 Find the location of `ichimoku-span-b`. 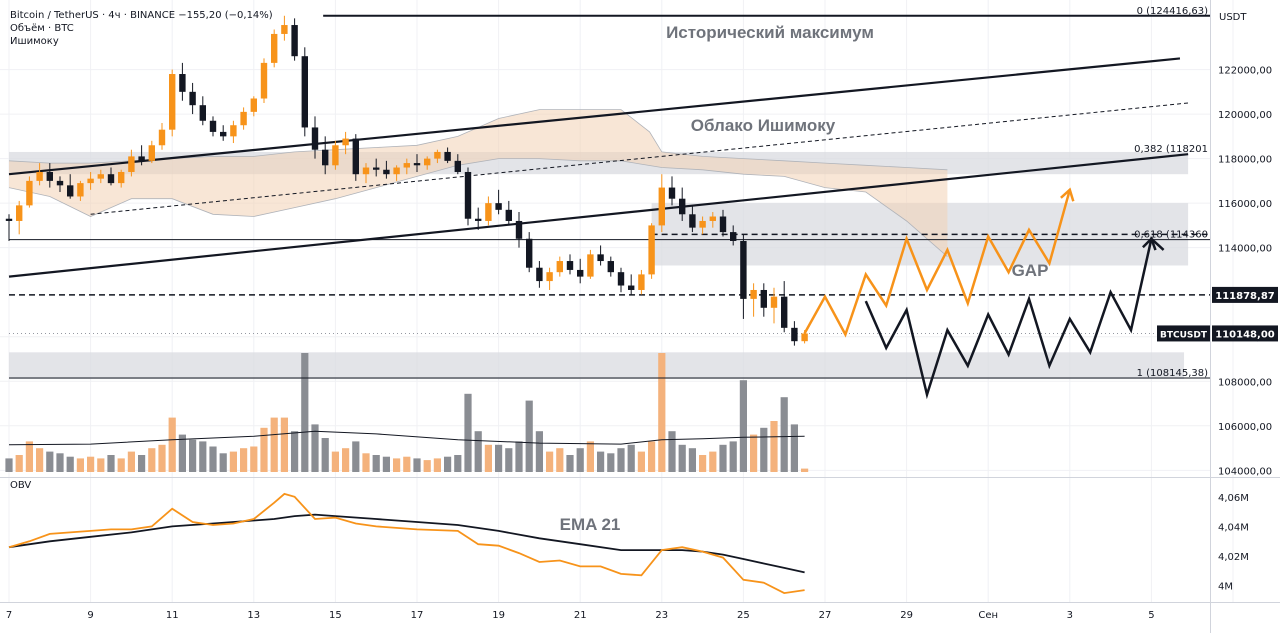

ichimoku-span-b is located at coordinates (478, 207).